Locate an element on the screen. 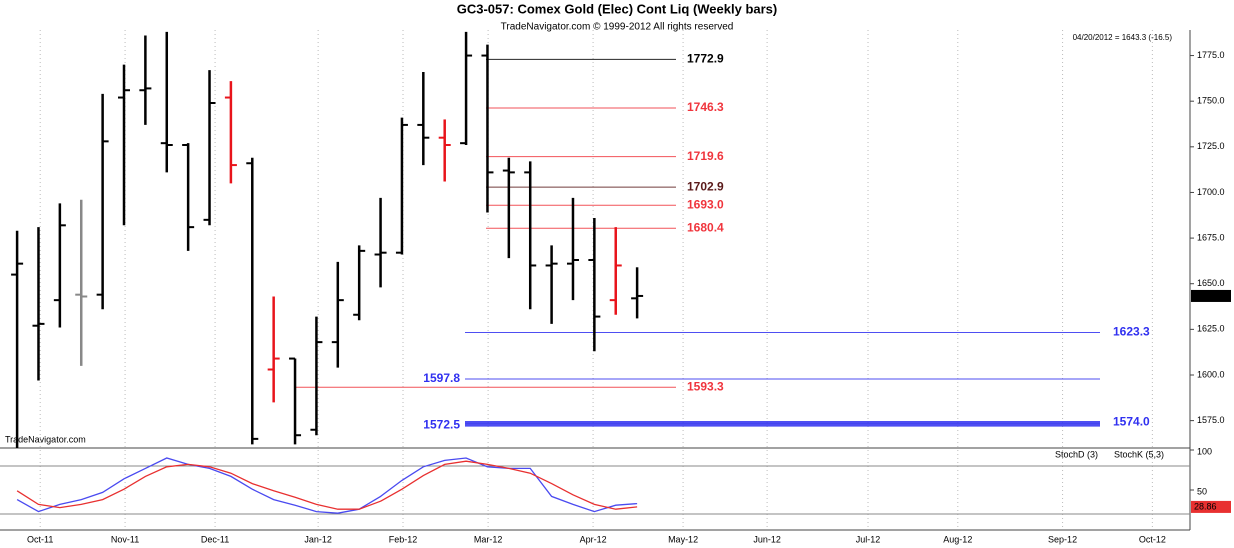 This screenshot has height=548, width=1234. watermark: TradeNavigator.com is located at coordinates (45, 439).